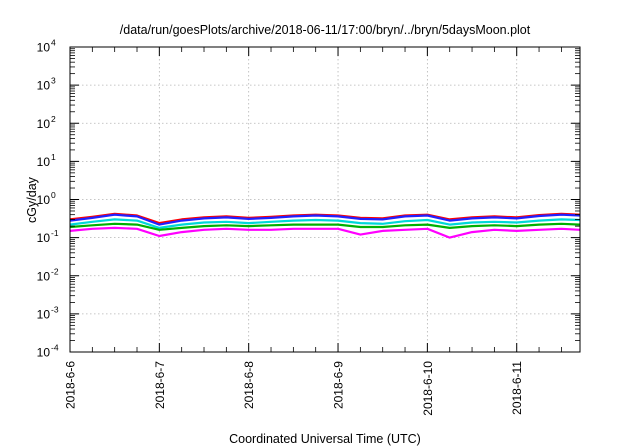  What do you see at coordinates (55, 348) in the screenshot?
I see `y-tick-label-exponent: -4` at bounding box center [55, 348].